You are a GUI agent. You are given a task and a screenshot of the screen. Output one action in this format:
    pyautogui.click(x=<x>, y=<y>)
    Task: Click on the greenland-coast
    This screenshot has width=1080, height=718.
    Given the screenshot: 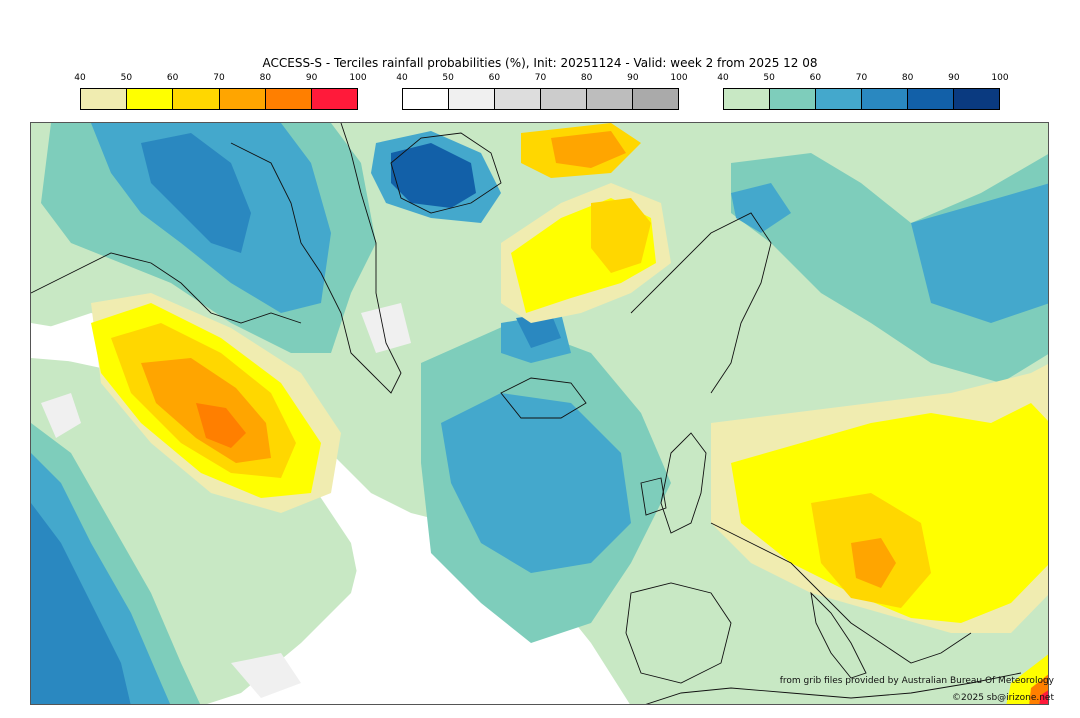 What is the action you would take?
    pyautogui.click(x=316, y=258)
    